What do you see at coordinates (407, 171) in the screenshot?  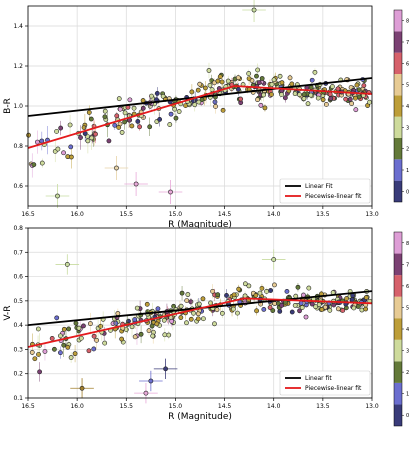 I see `colorbar-tick-label: 1` at bounding box center [407, 171].